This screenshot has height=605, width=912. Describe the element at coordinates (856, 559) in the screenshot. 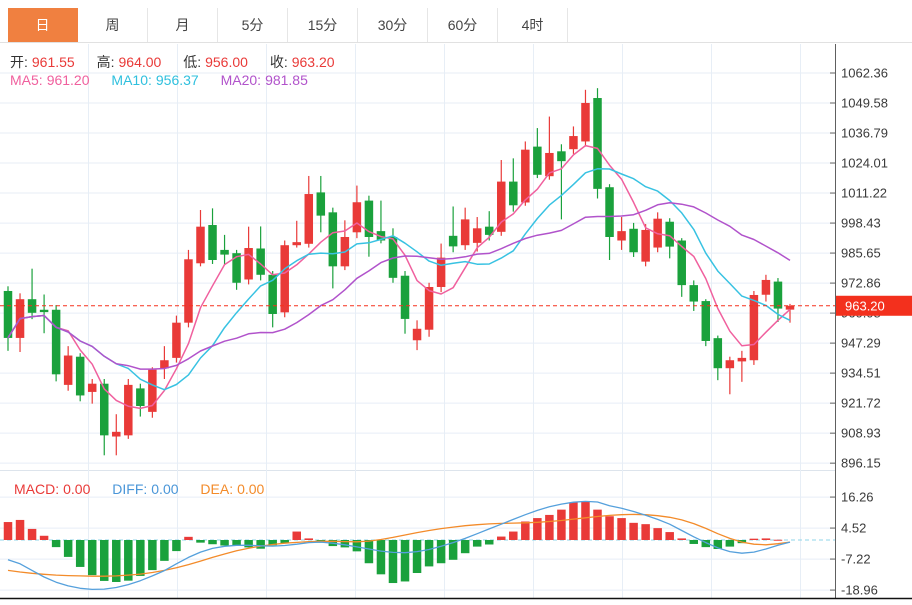

I see `svg-text: -7.22` at that location.